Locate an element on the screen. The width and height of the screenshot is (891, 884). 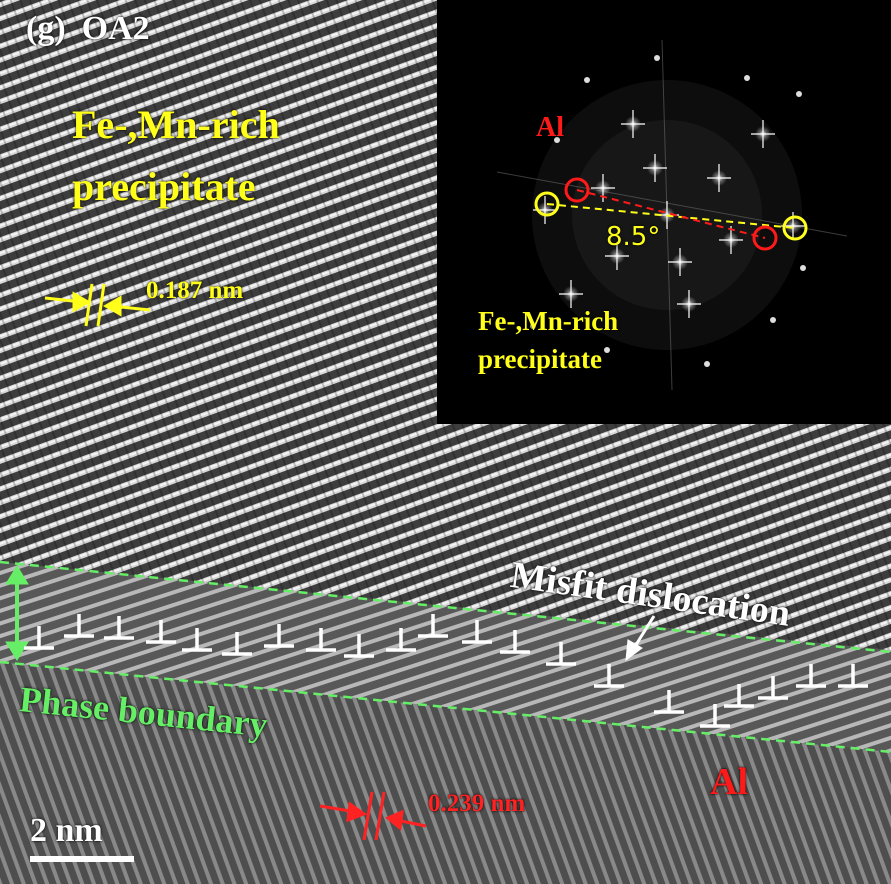
scale-bar-label: 2 nm is located at coordinates (66, 830).